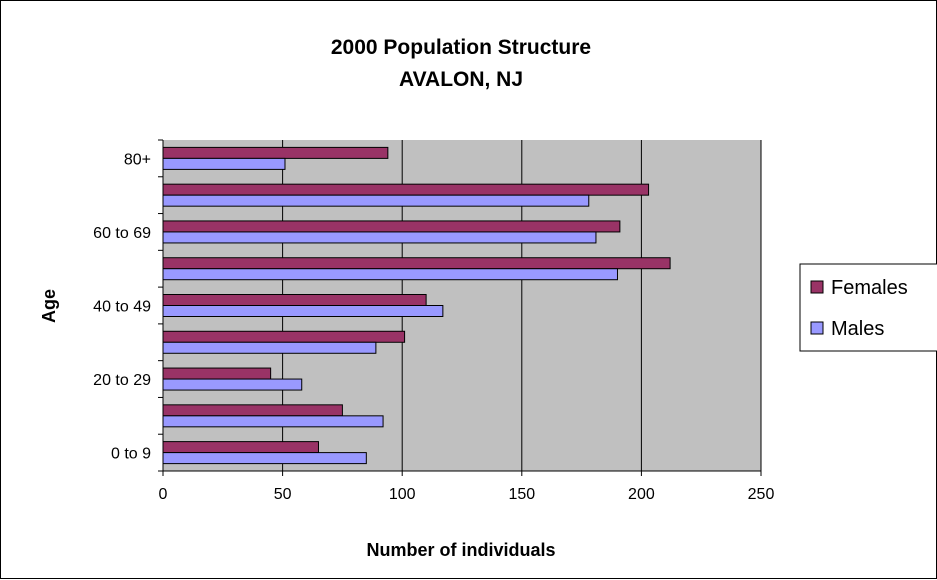  What do you see at coordinates (122, 233) in the screenshot?
I see `y-tick-label-6: 60 to 69` at bounding box center [122, 233].